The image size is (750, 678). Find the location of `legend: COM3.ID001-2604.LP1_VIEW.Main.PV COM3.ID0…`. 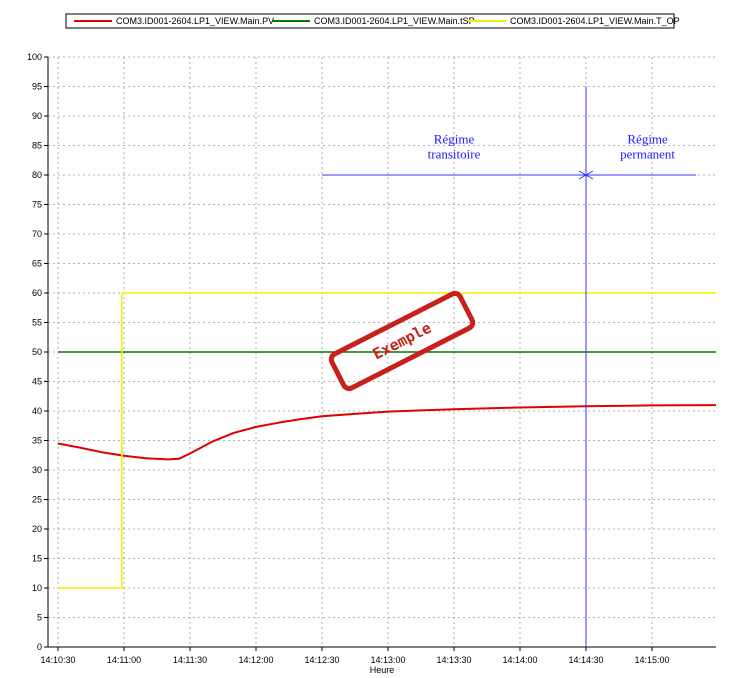

legend: COM3.ID001-2604.LP1_VIEW.Main.PV COM3.ID0… is located at coordinates (377, 21).